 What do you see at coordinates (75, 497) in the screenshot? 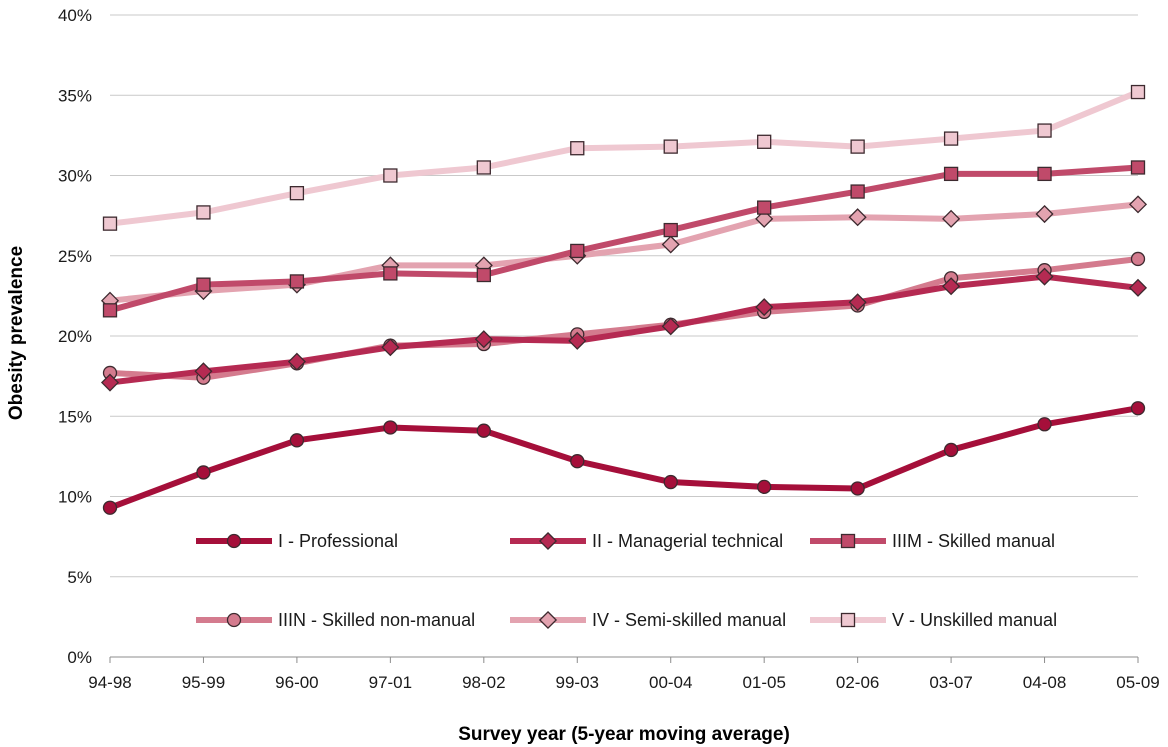
I see `y-tick-label: 10%` at bounding box center [75, 497].